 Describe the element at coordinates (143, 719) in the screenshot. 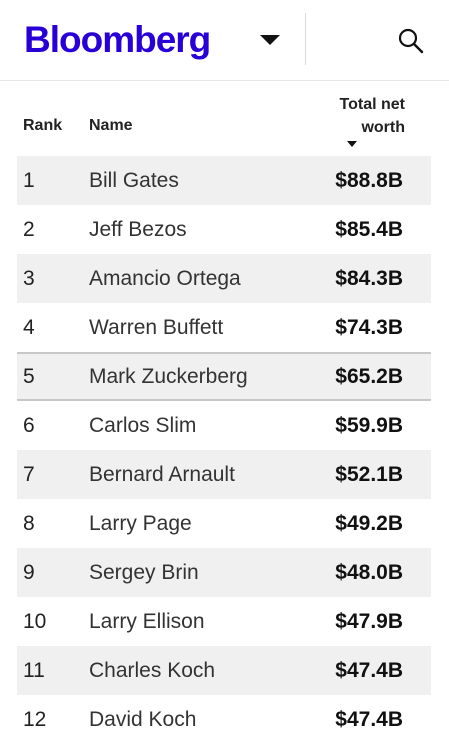

I see `name-cell: David Koch` at that location.